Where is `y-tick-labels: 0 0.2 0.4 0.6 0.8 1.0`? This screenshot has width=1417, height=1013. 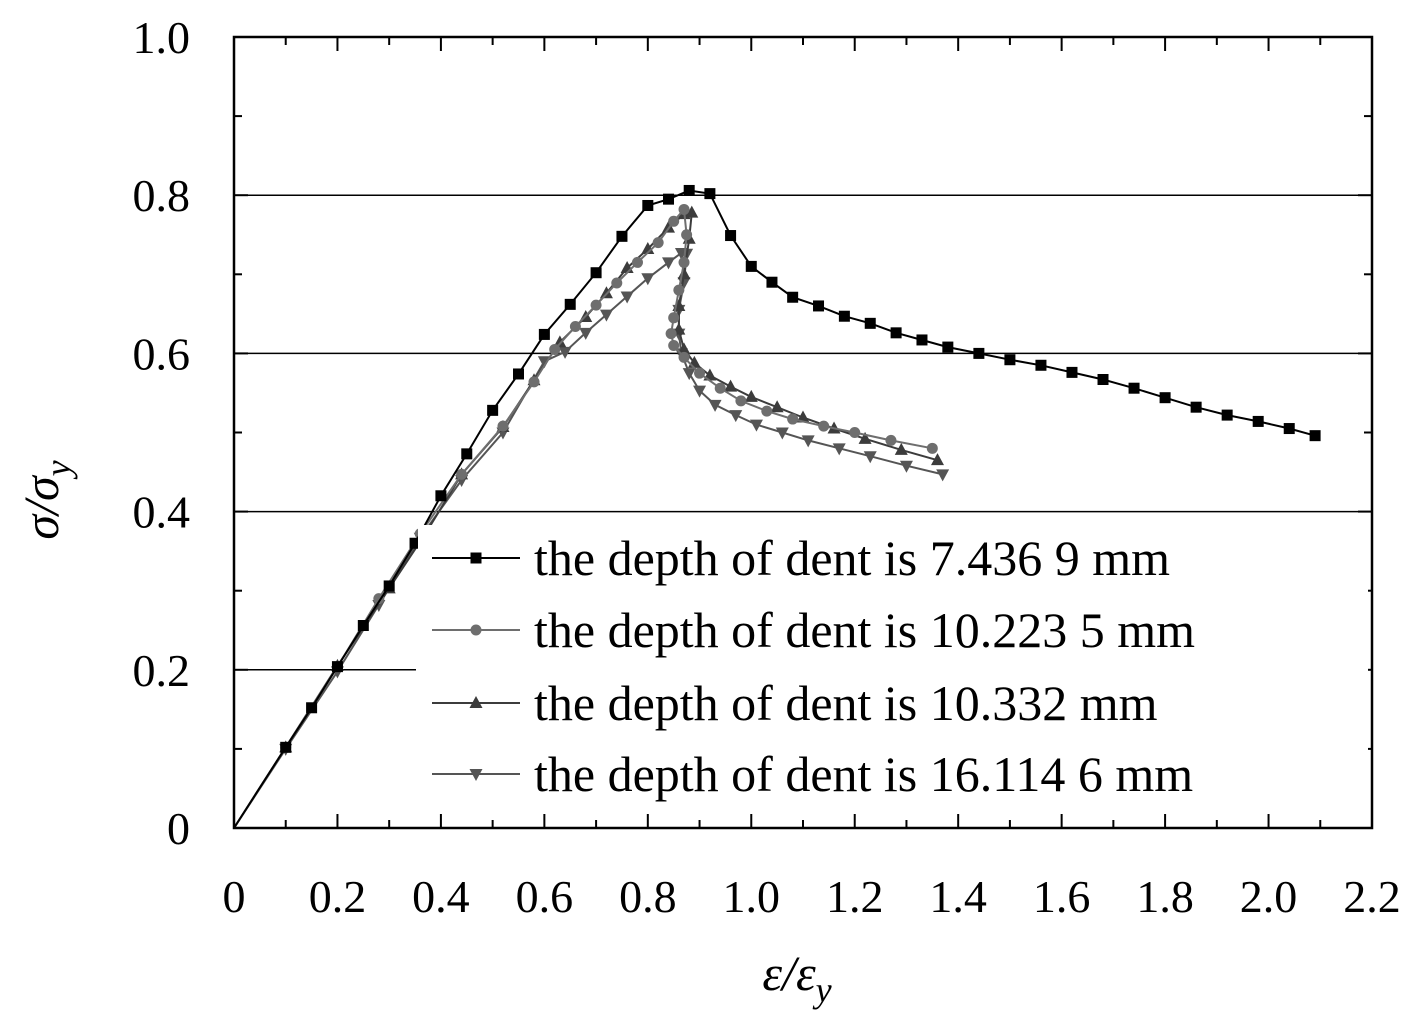
y-tick-labels: 0 0.2 0.4 0.6 0.8 1.0 is located at coordinates (162, 433).